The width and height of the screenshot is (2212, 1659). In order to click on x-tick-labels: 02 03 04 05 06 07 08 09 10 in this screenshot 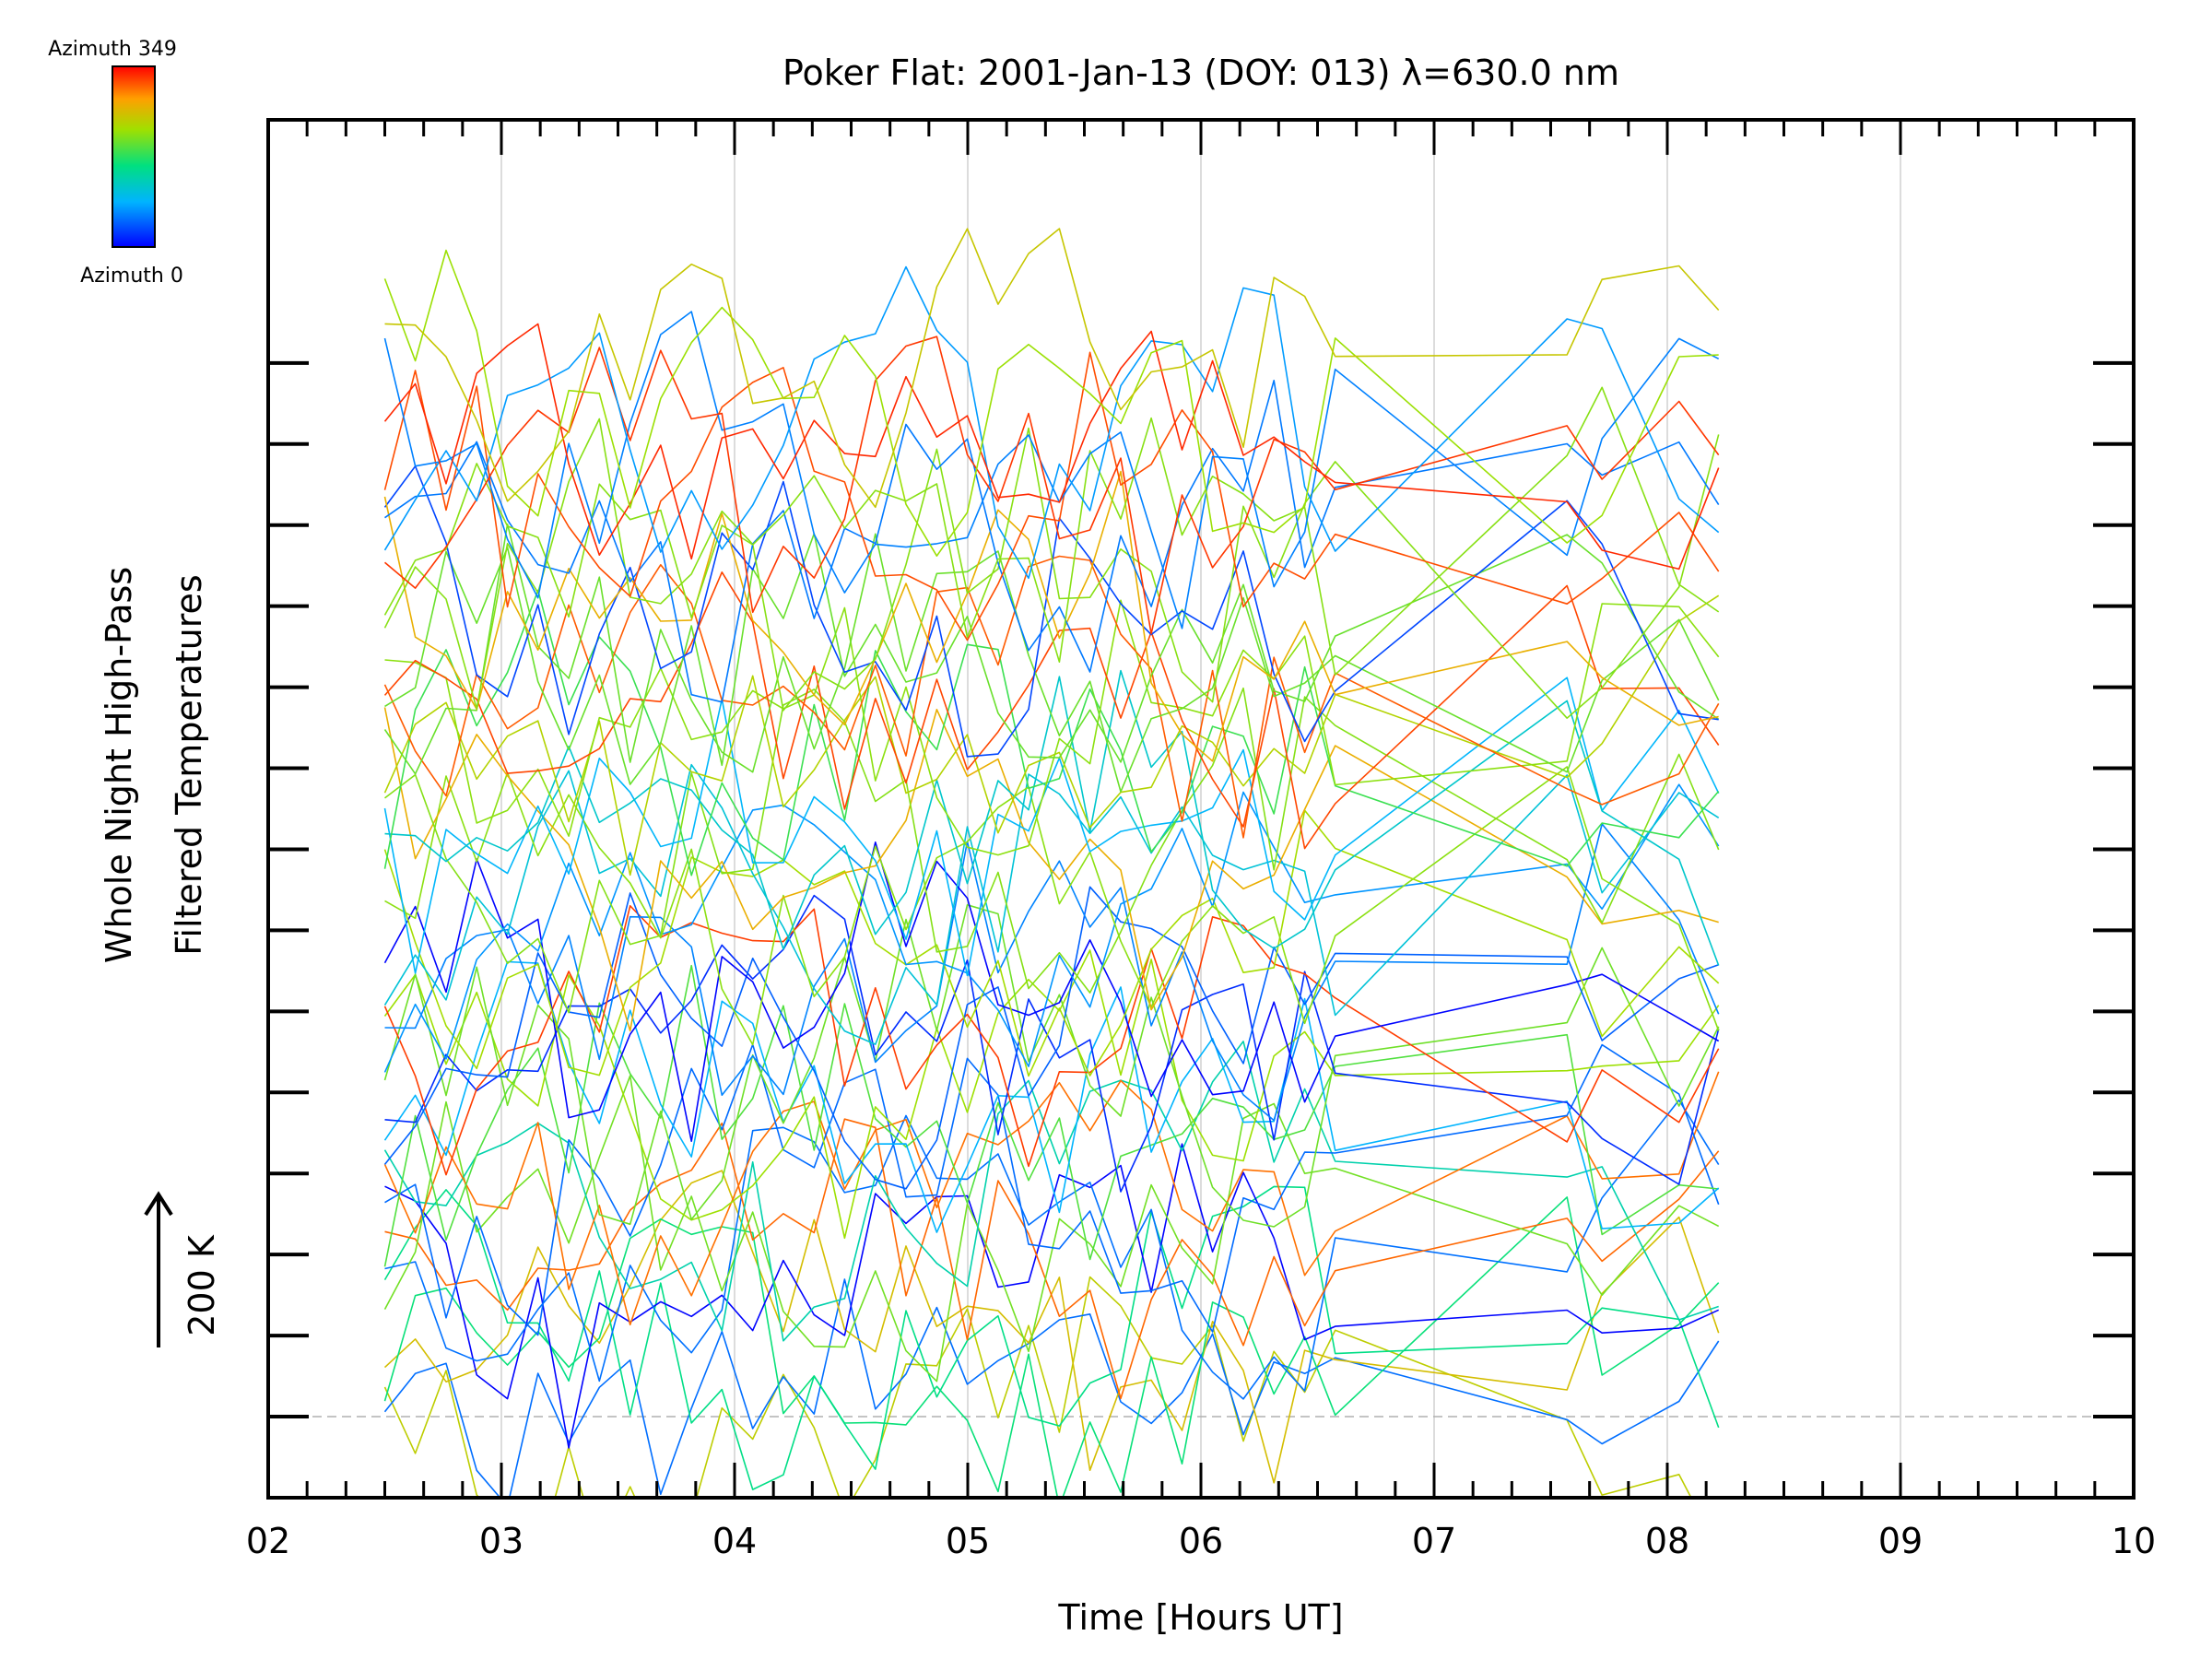, I will do `click(1201, 1541)`.